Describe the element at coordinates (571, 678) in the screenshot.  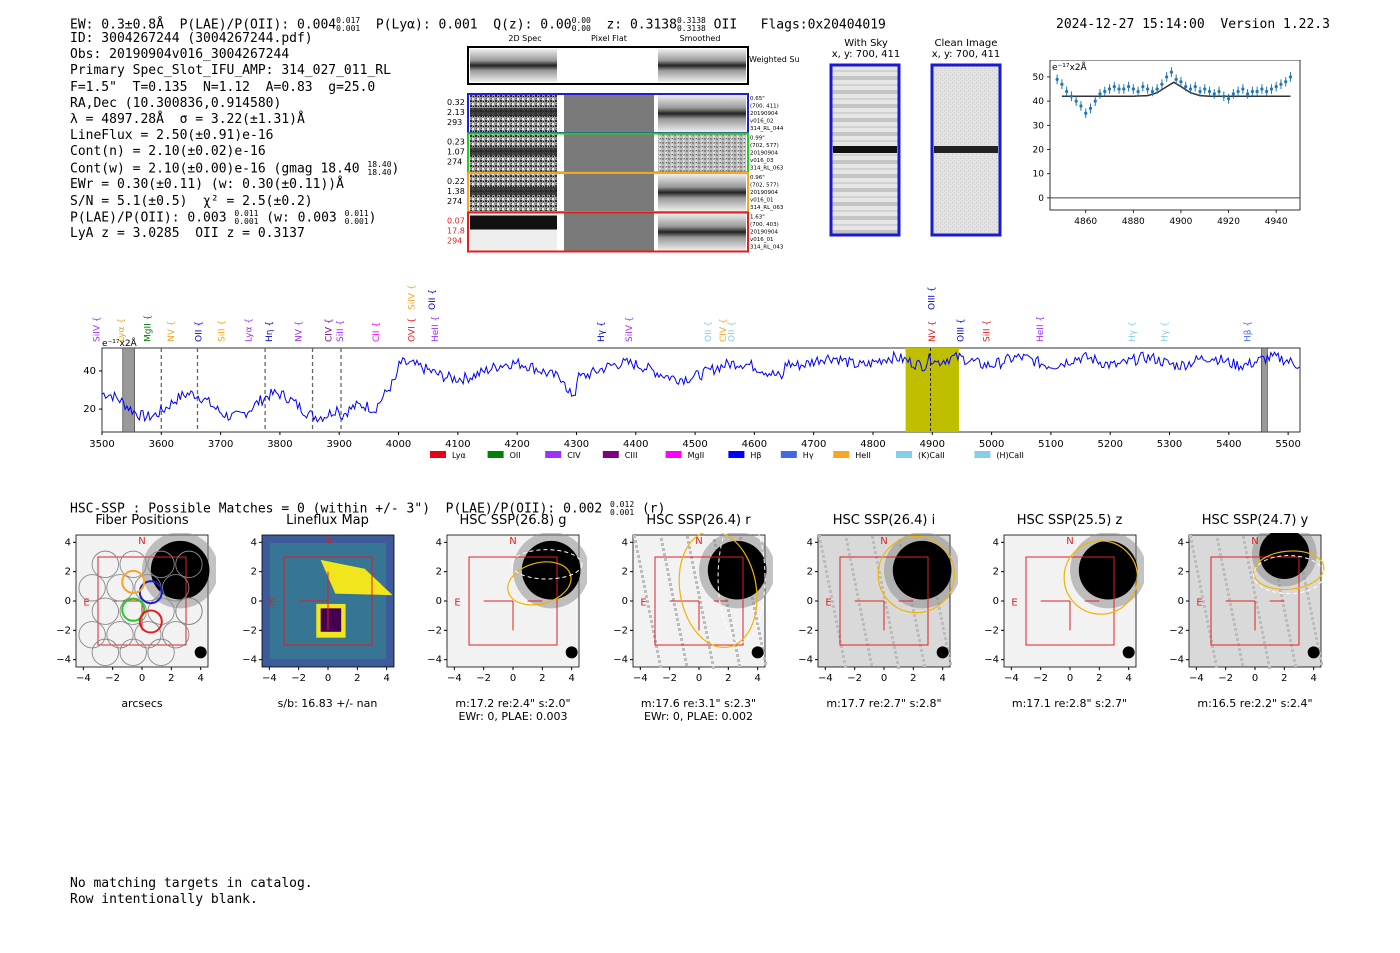
I see `hsc-xtick-label: 4` at that location.